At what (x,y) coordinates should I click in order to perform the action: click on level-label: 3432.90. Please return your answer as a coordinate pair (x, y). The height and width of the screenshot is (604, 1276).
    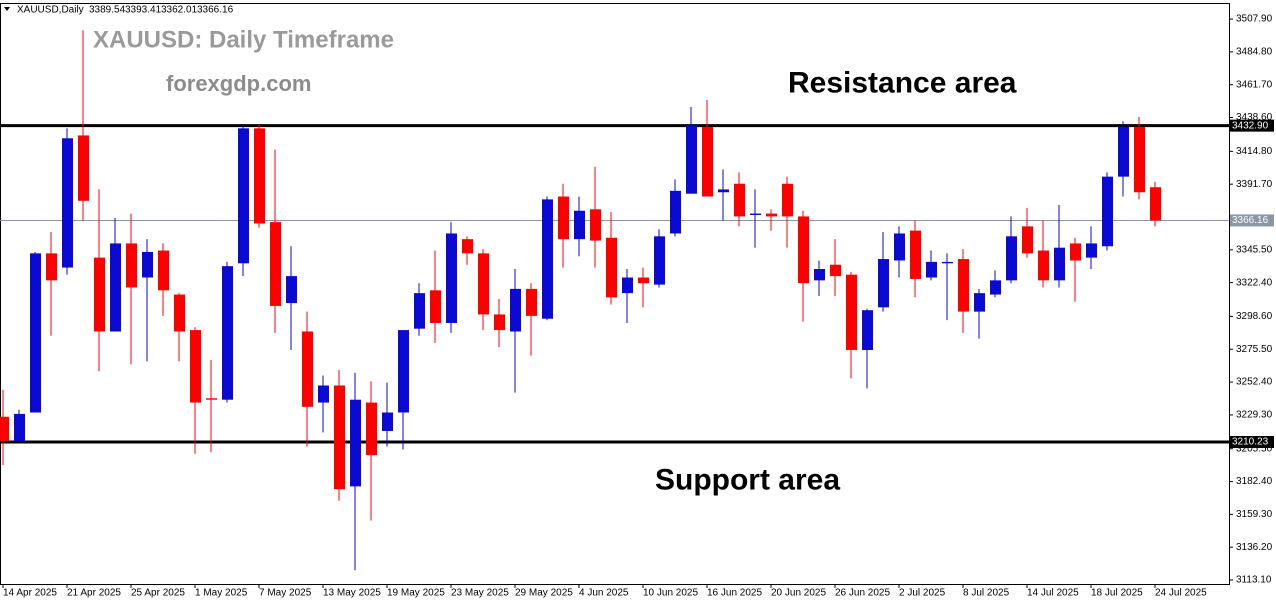
    Looking at the image, I should click on (1250, 125).